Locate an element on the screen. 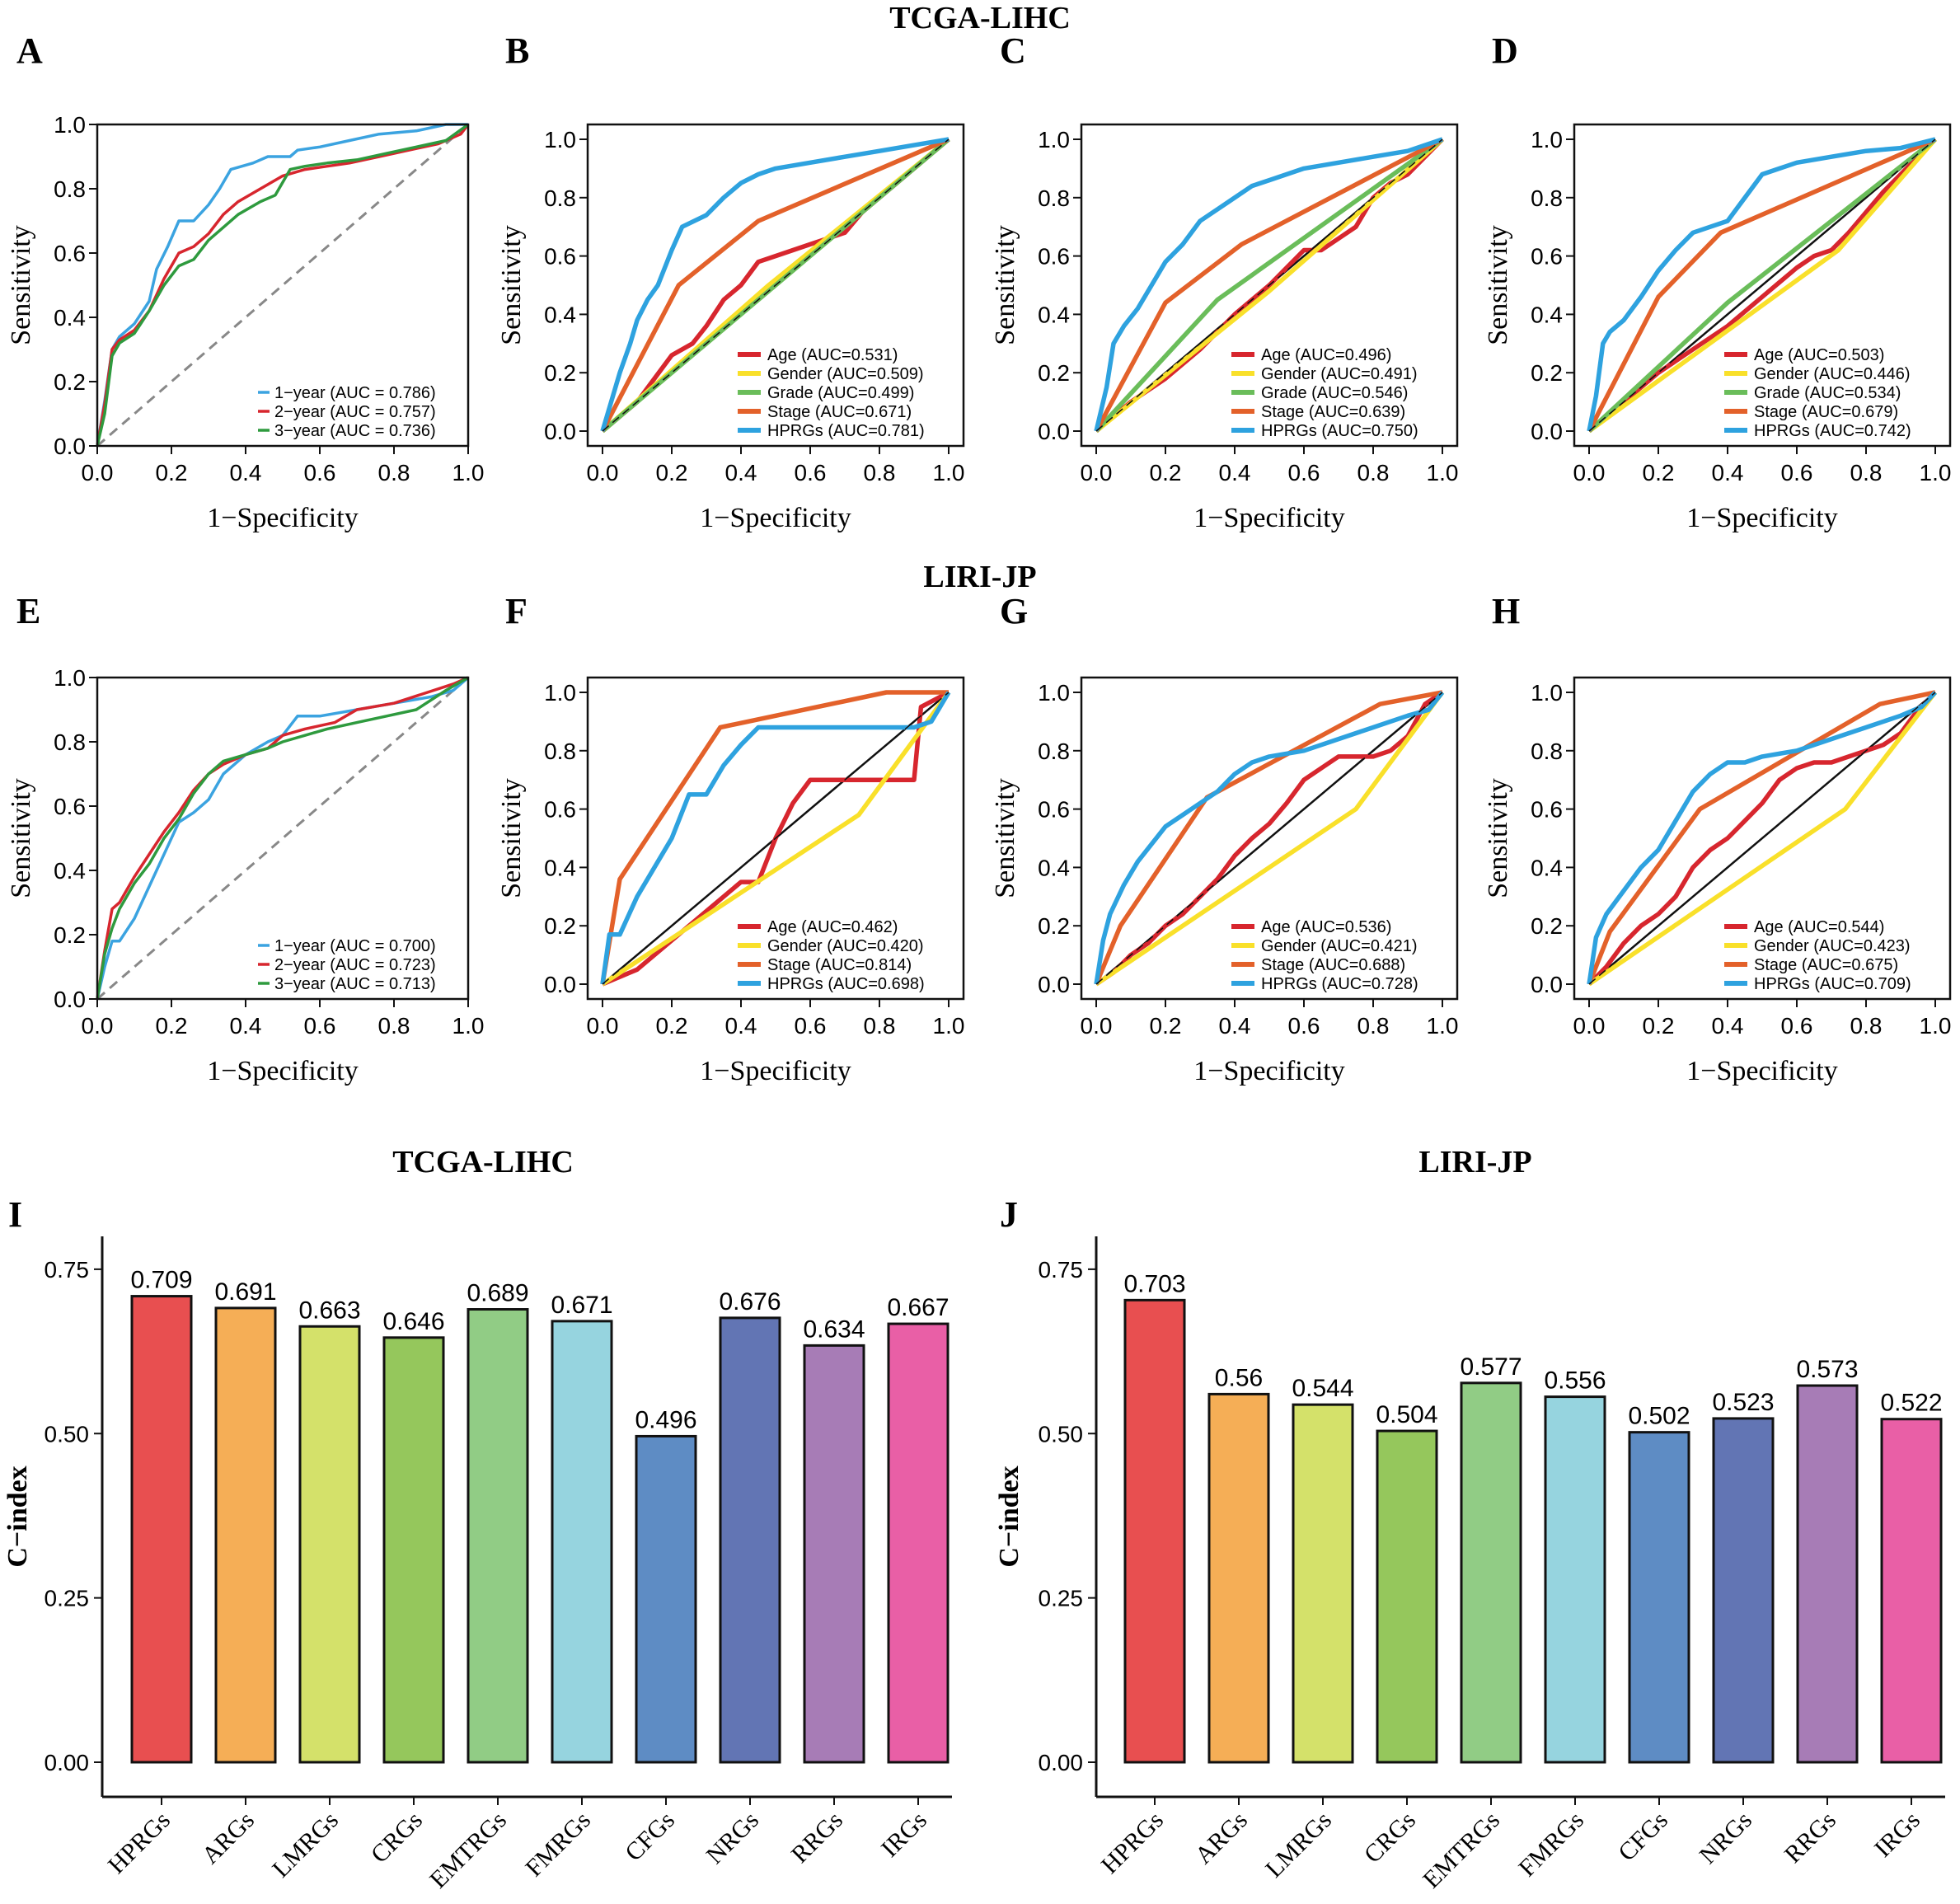  bar-args is located at coordinates (1238, 1578).